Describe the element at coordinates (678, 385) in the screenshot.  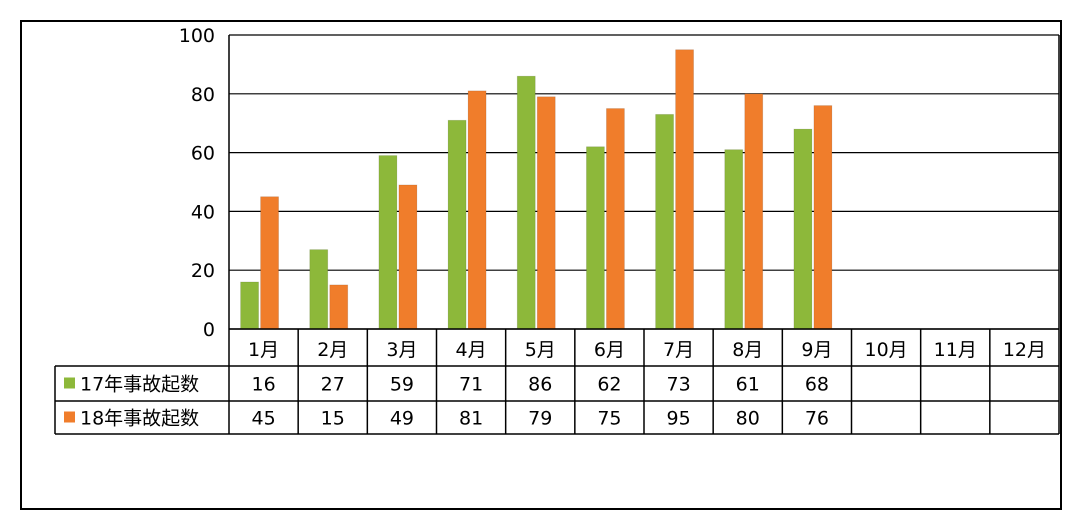
I see `data-label: 73` at that location.